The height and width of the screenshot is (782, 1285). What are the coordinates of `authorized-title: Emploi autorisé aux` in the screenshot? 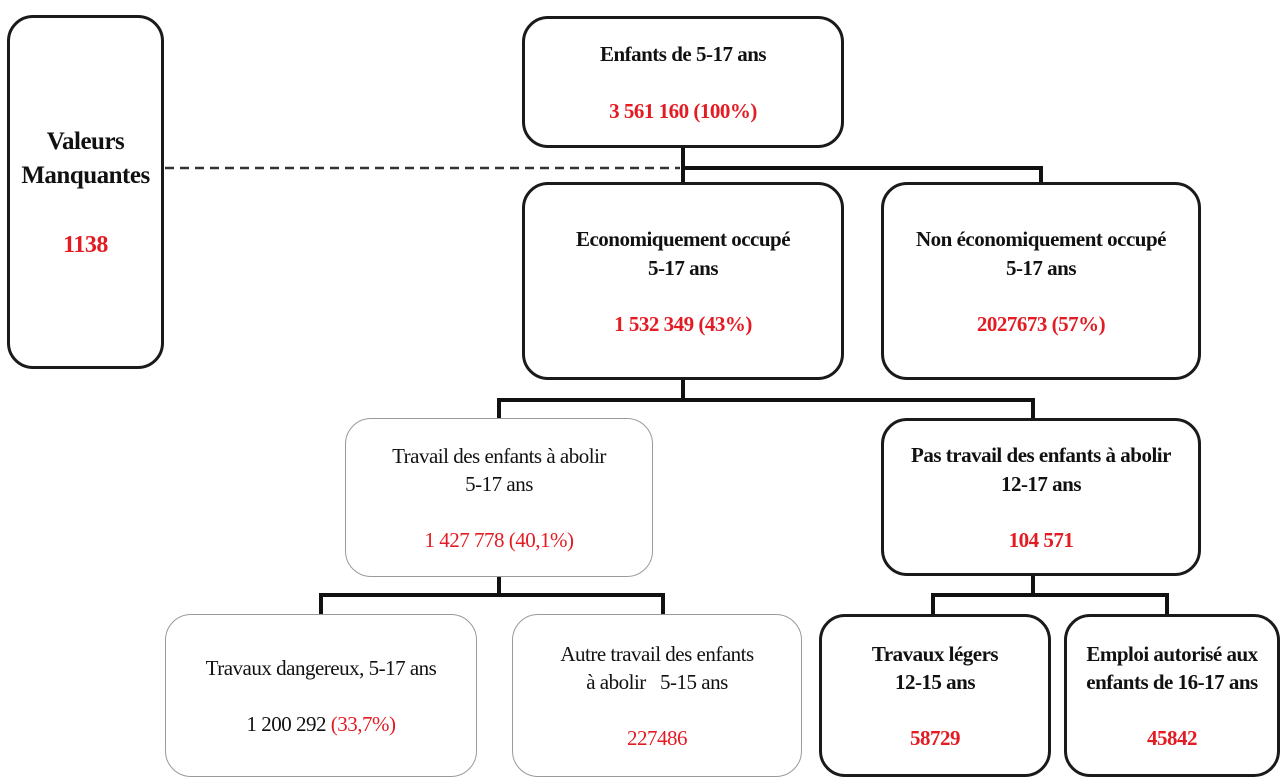 It's located at (1172, 653).